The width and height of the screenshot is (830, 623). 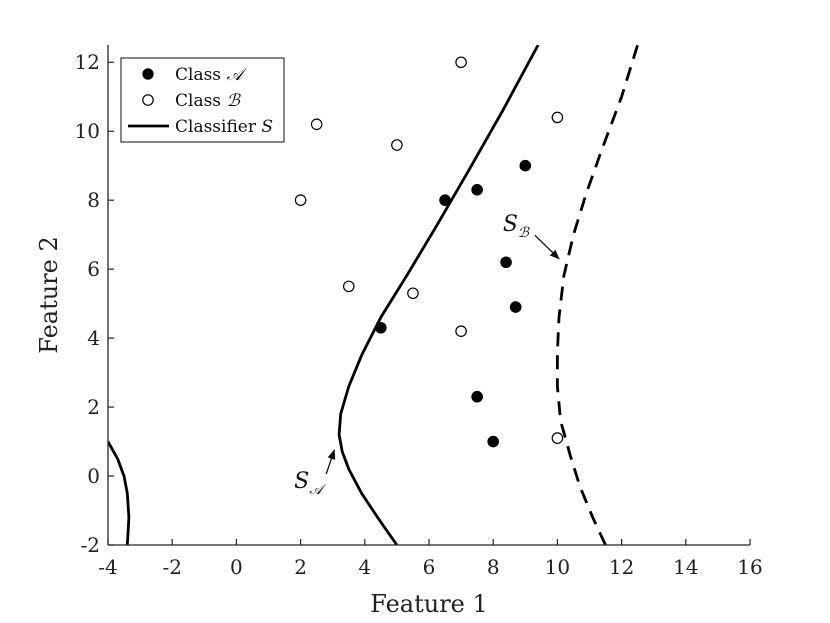 I want to click on legend-label-1: Class ℬ, so click(x=208, y=101).